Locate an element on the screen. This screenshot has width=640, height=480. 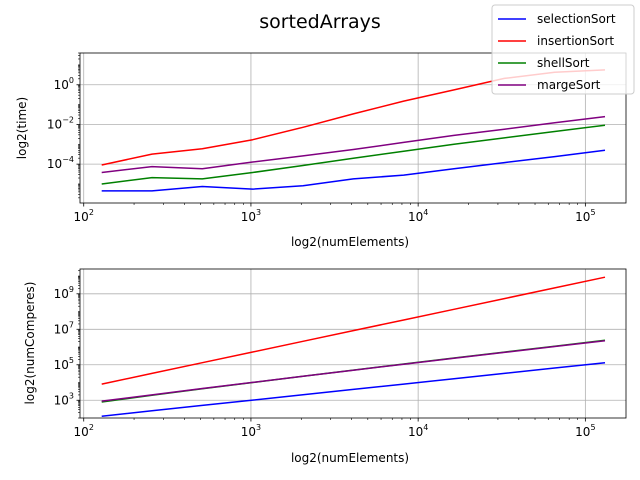
legend-box is located at coordinates (563, 49).